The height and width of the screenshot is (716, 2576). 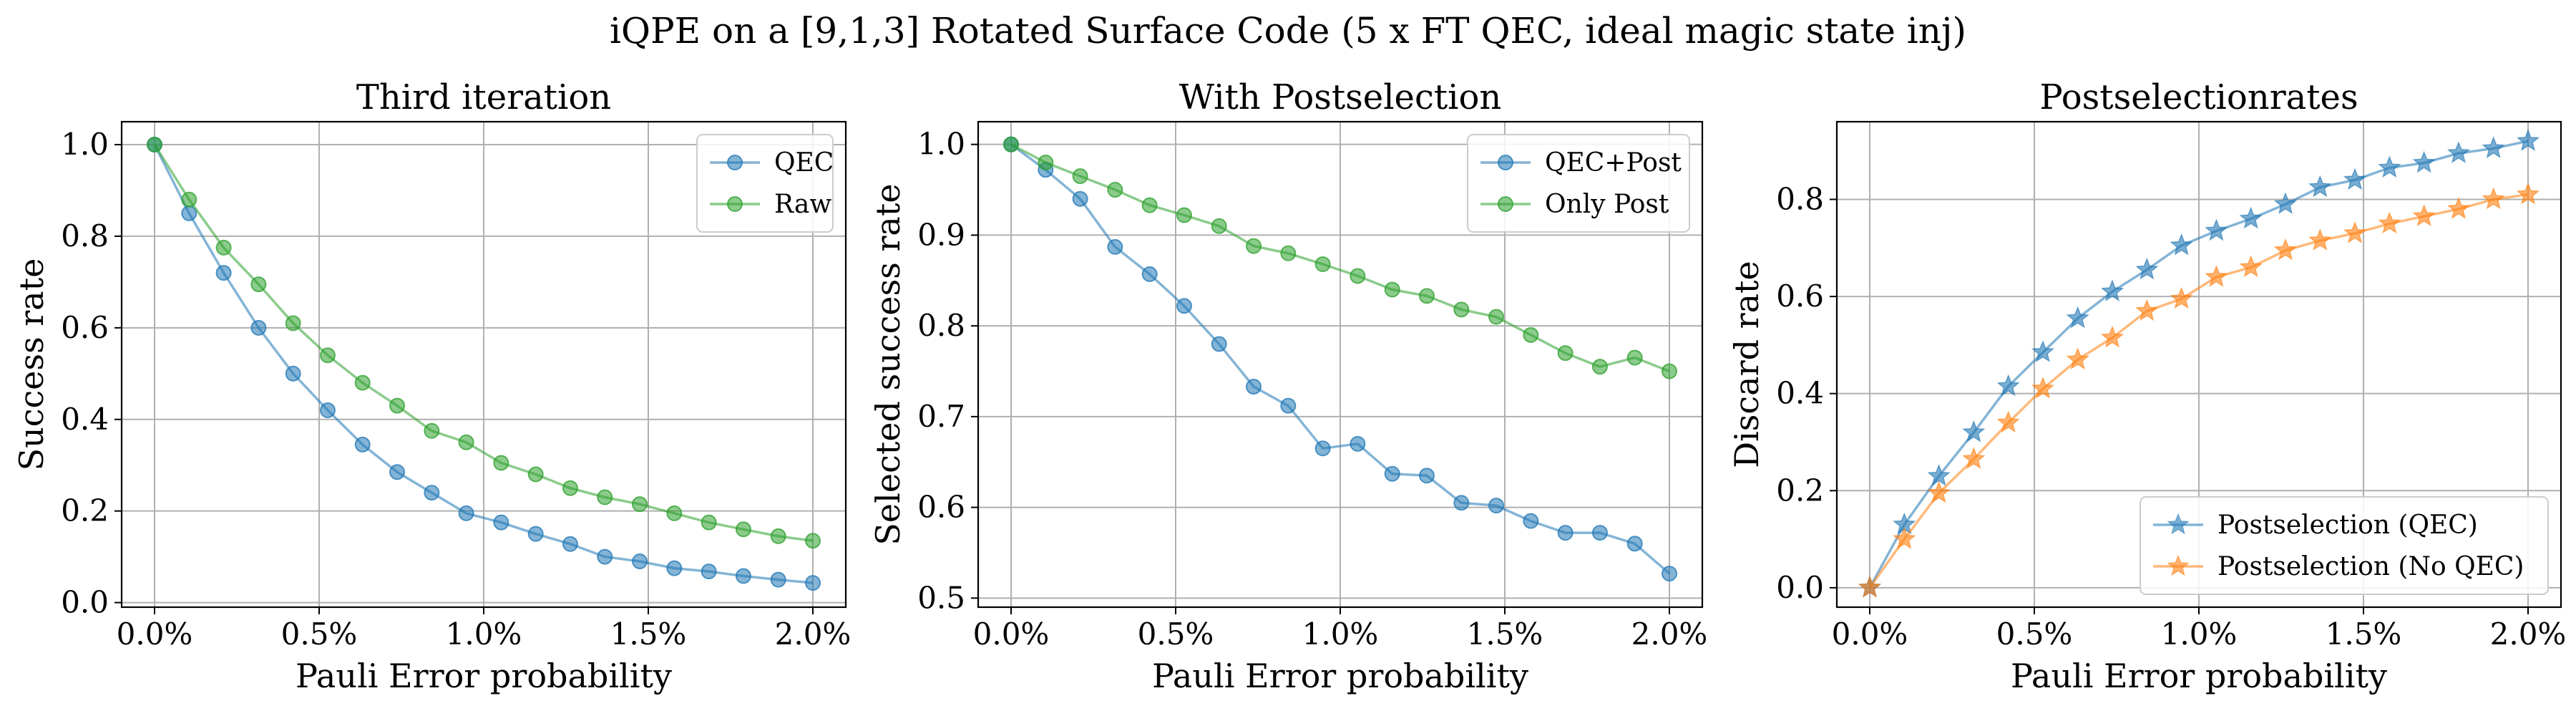 I want to click on y-tick-label: 1.0, so click(x=85, y=144).